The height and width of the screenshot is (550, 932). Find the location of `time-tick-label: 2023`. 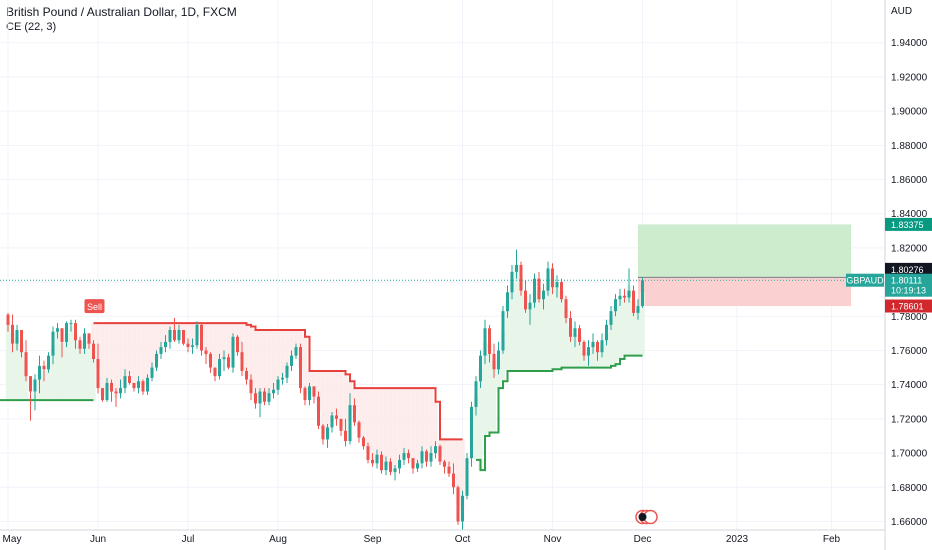

time-tick-label: 2023 is located at coordinates (737, 539).